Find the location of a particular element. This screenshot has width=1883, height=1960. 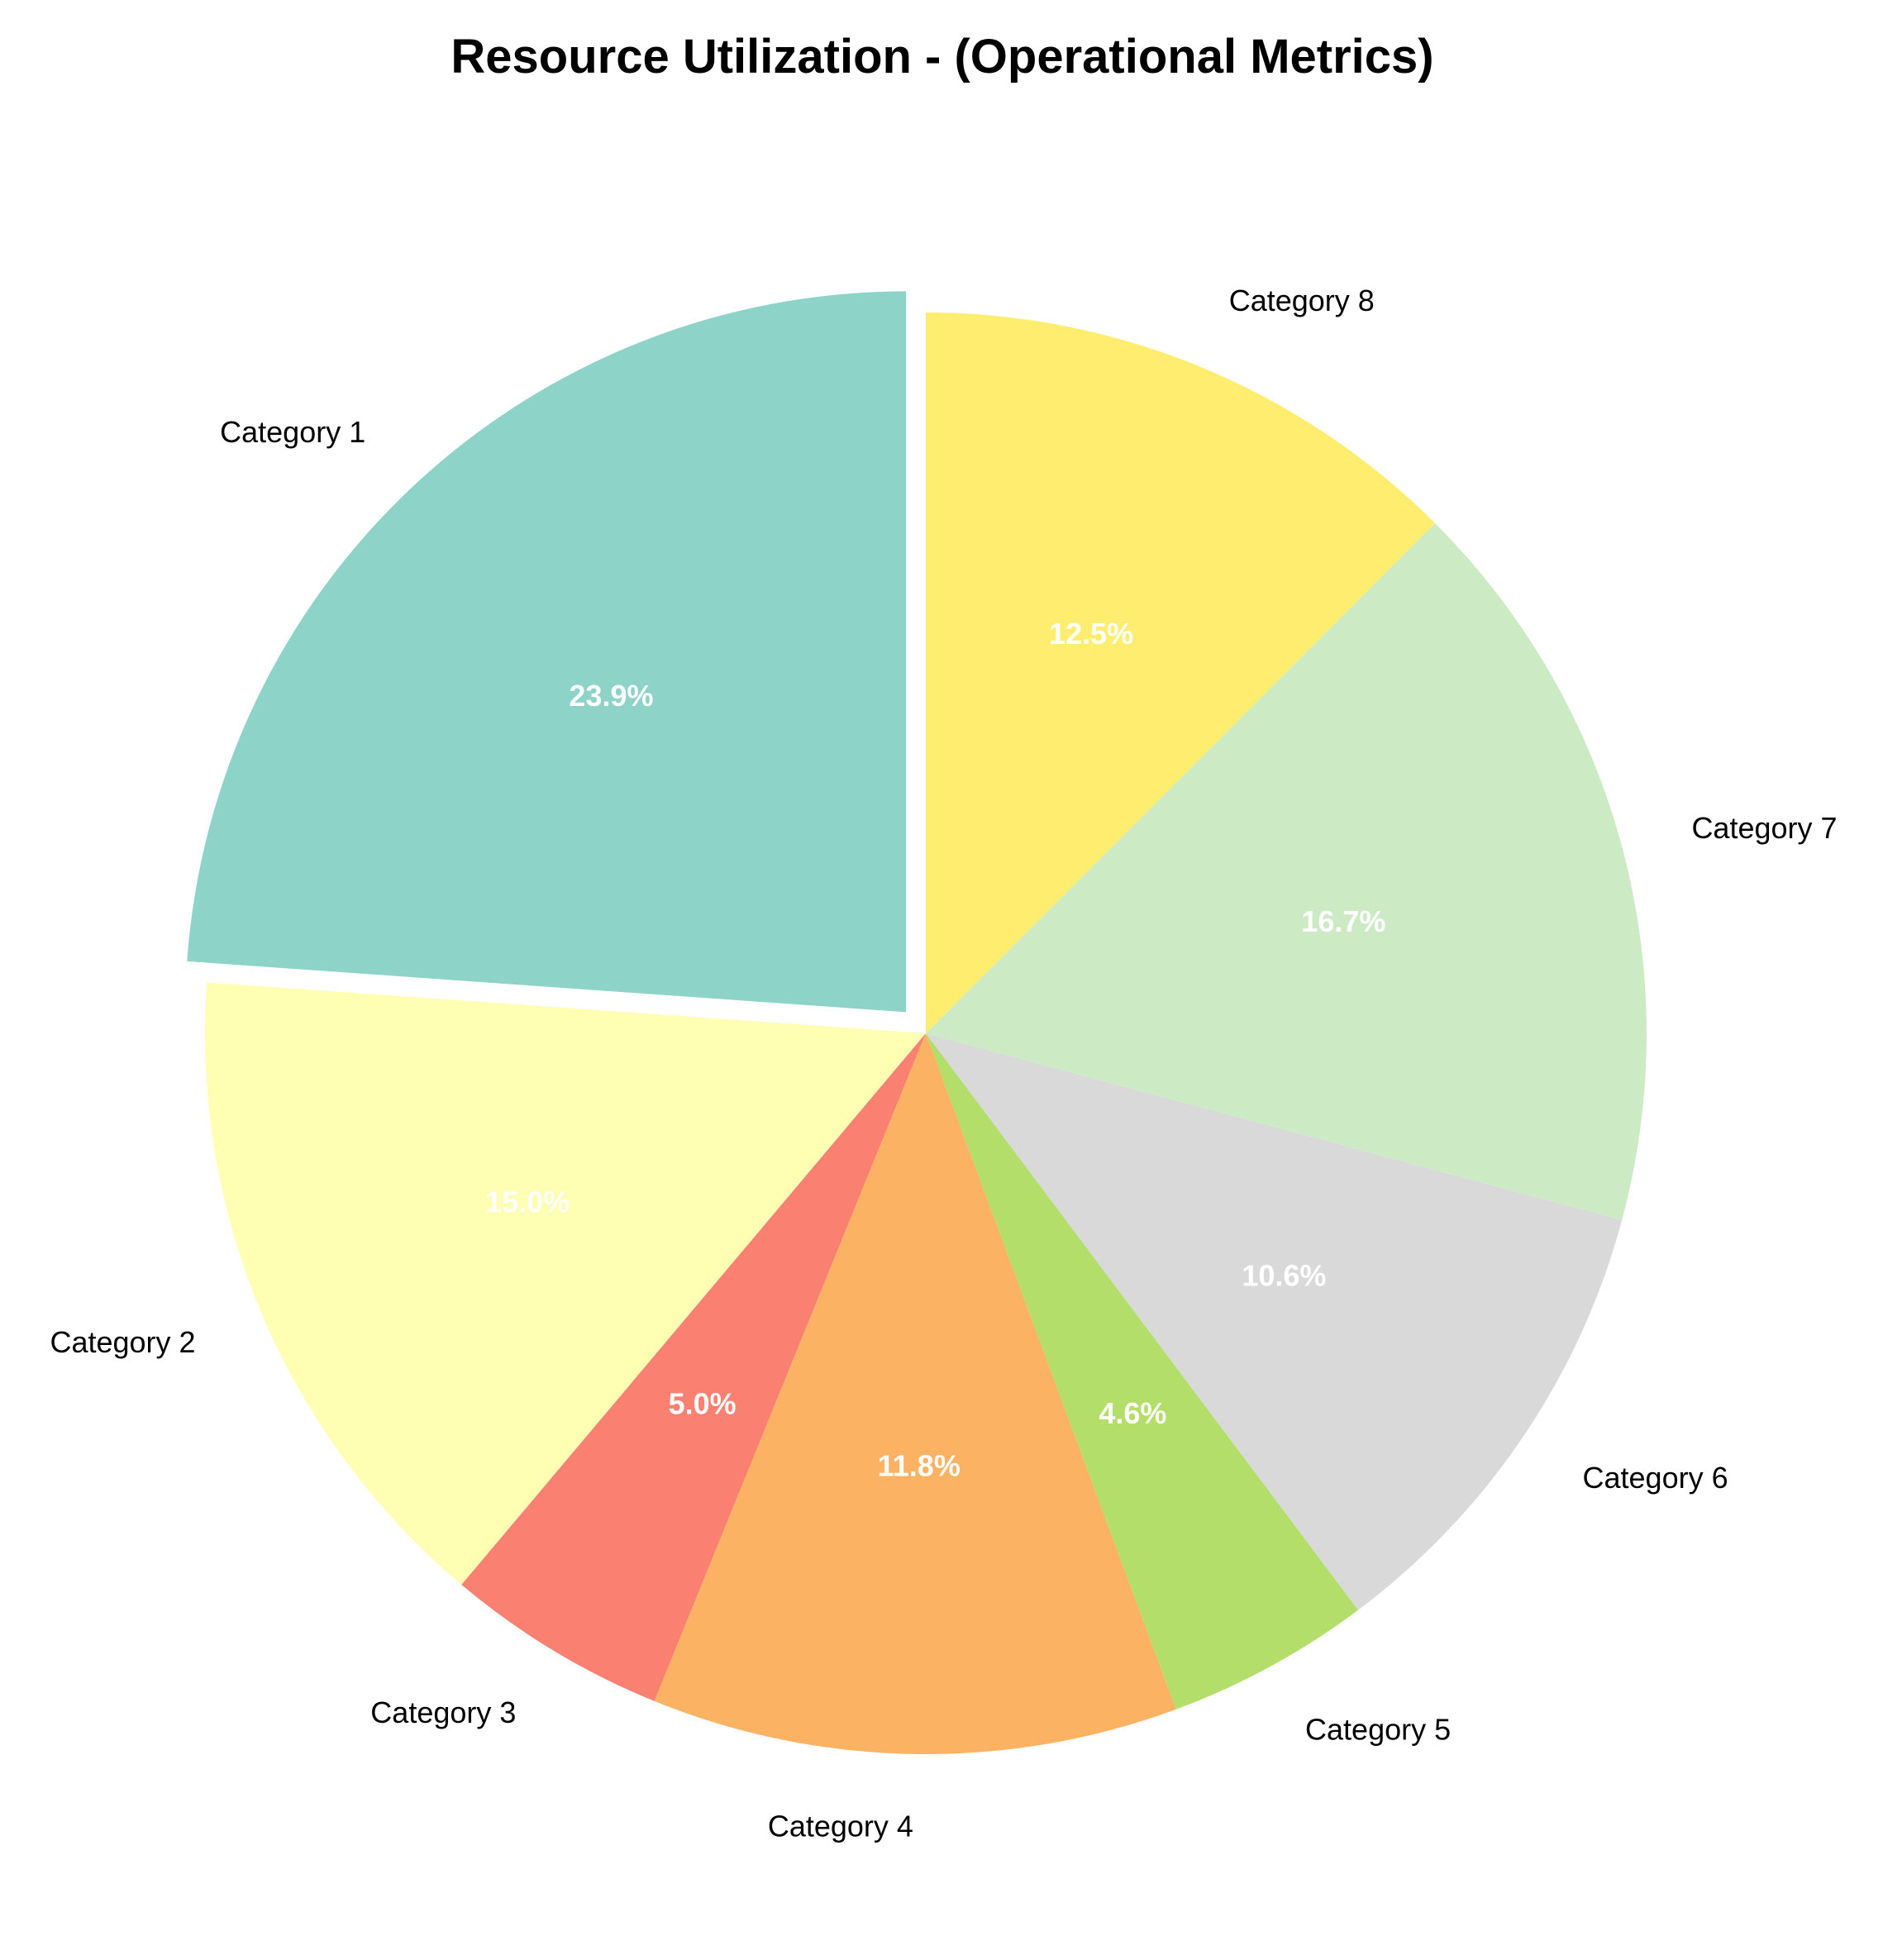

category-label-5: Category 5 is located at coordinates (1378, 1730).